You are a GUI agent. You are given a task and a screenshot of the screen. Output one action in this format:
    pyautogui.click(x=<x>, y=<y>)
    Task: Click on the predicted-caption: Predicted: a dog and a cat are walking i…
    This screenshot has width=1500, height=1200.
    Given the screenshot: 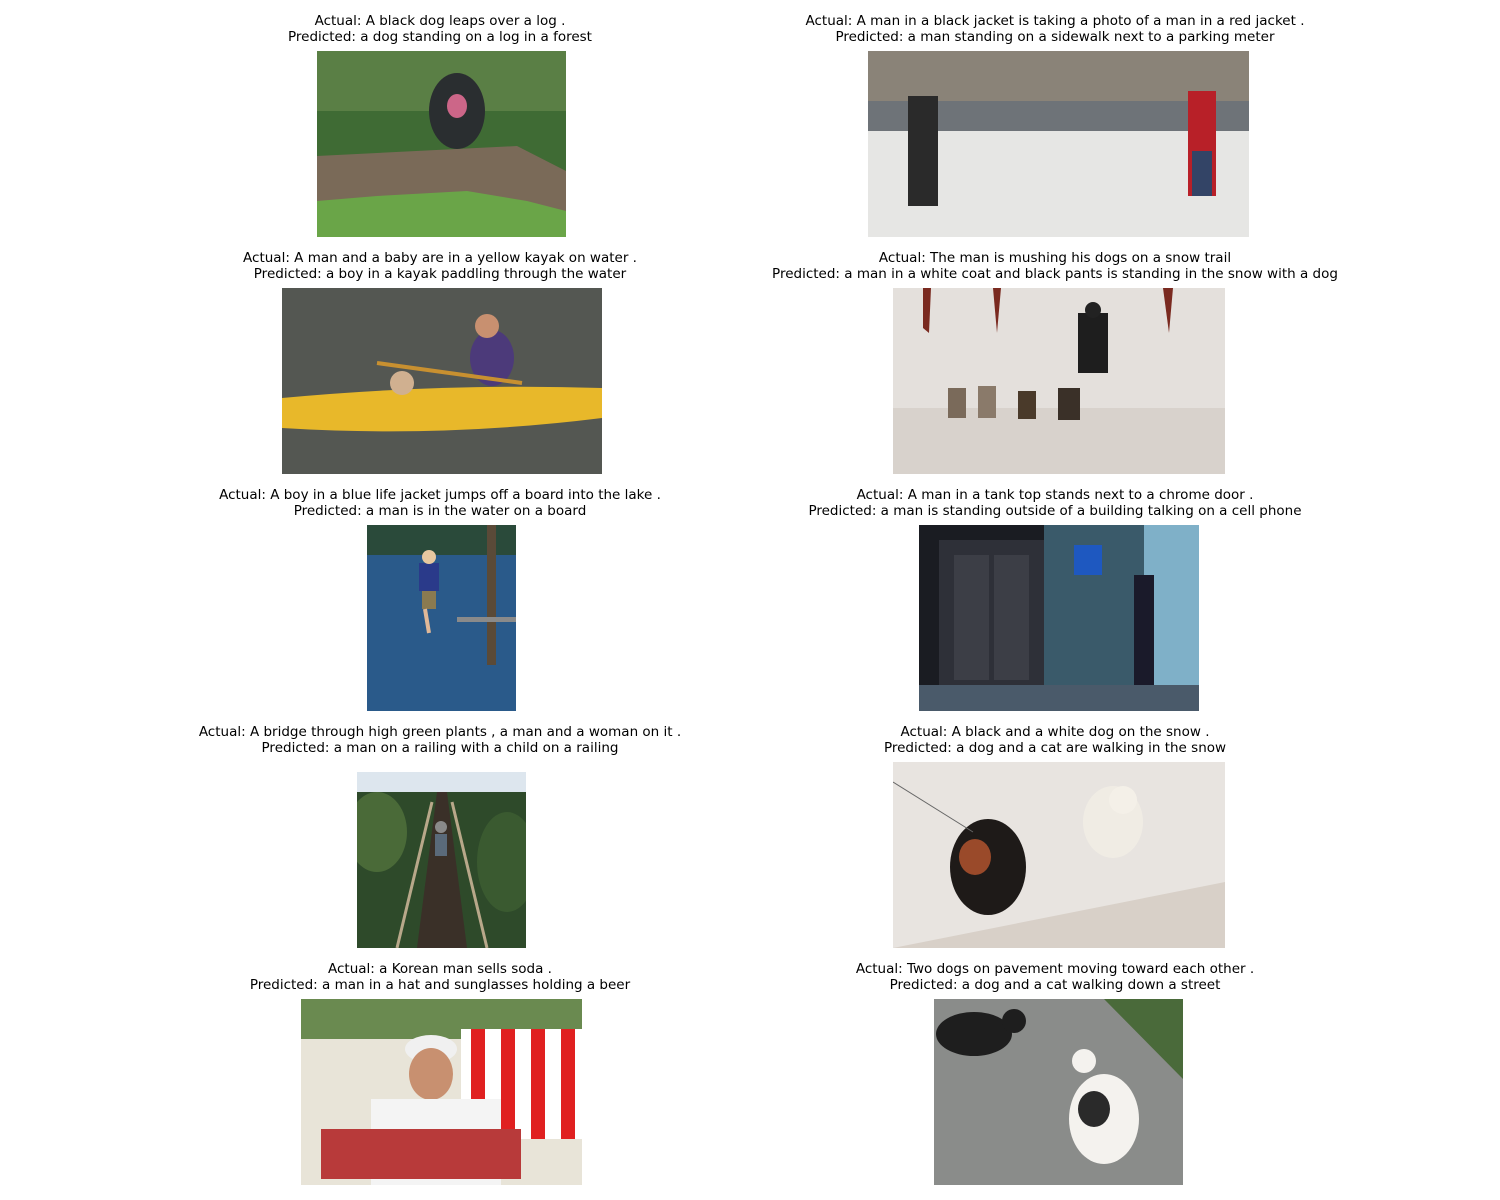 What is the action you would take?
    pyautogui.click(x=1055, y=748)
    